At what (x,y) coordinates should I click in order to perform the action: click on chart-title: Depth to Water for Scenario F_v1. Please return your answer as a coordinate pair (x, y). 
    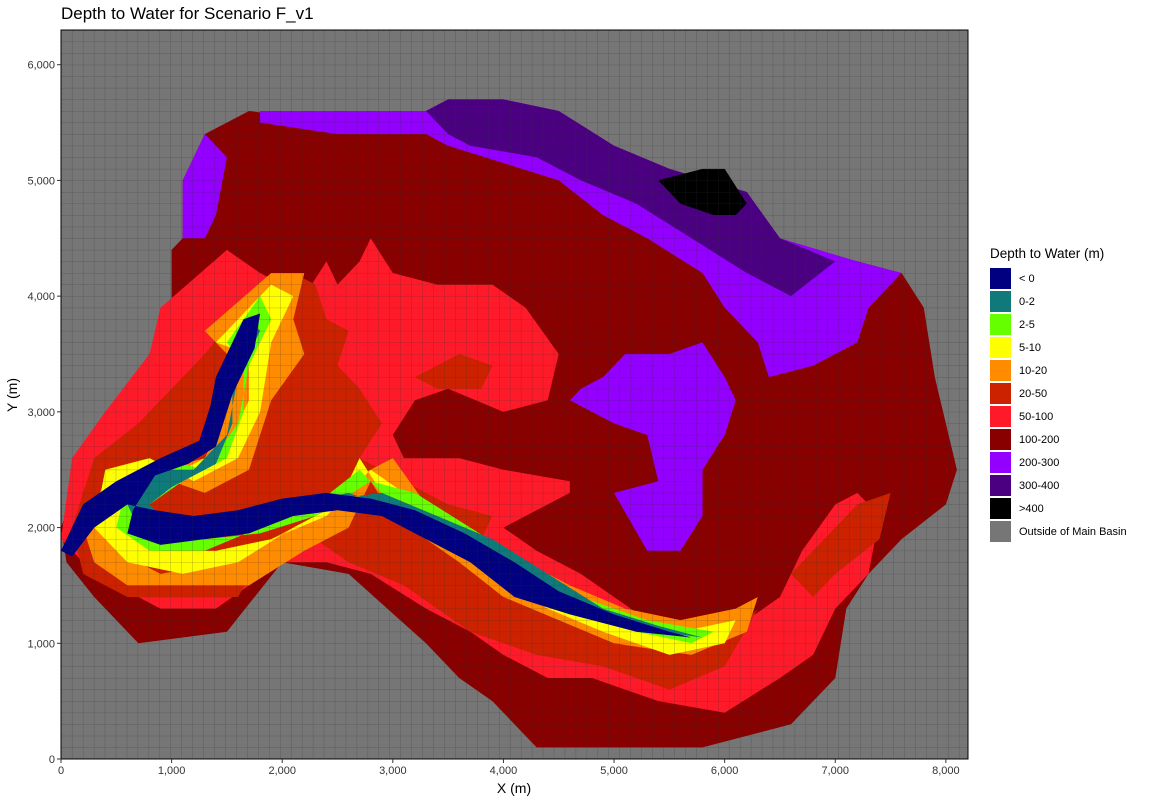
    Looking at the image, I should click on (187, 13).